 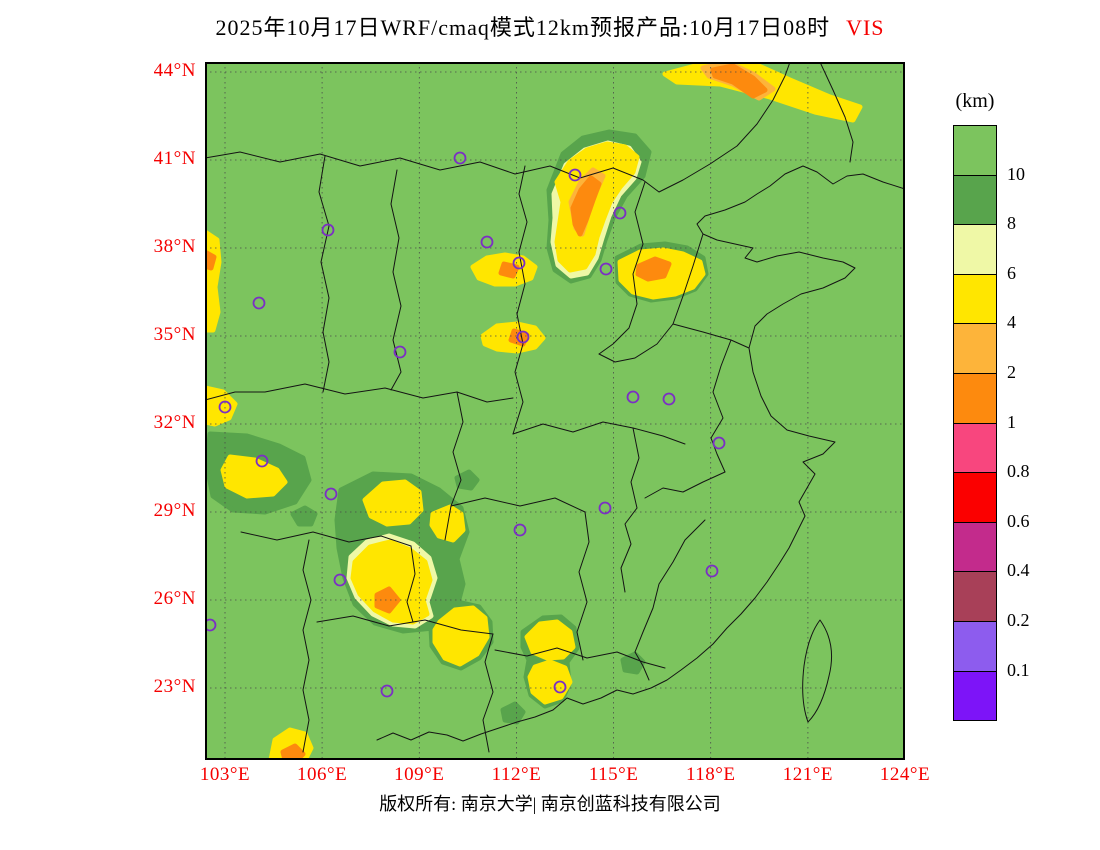 What do you see at coordinates (1011, 322) in the screenshot?
I see `colorbar-tick-label: 4` at bounding box center [1011, 322].